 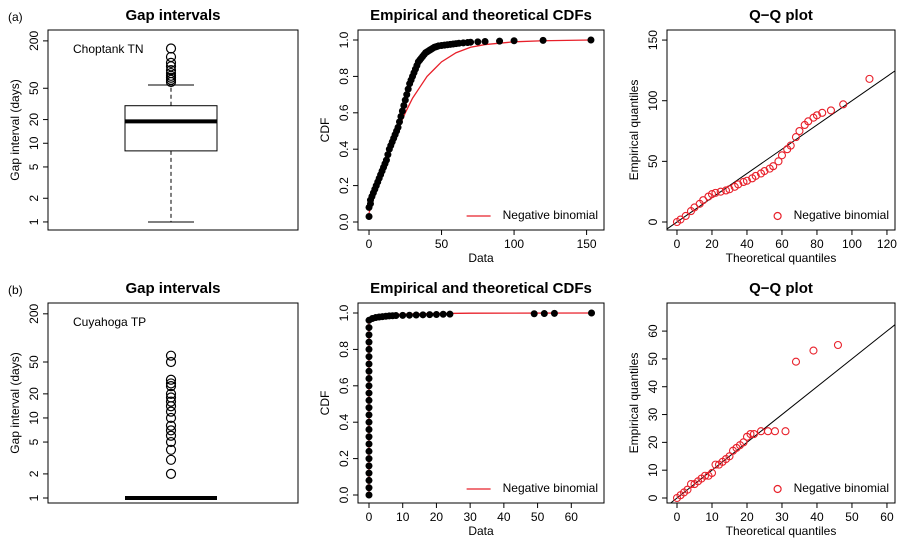 What do you see at coordinates (887, 517) in the screenshot?
I see `x-tick-label: 60` at bounding box center [887, 517].